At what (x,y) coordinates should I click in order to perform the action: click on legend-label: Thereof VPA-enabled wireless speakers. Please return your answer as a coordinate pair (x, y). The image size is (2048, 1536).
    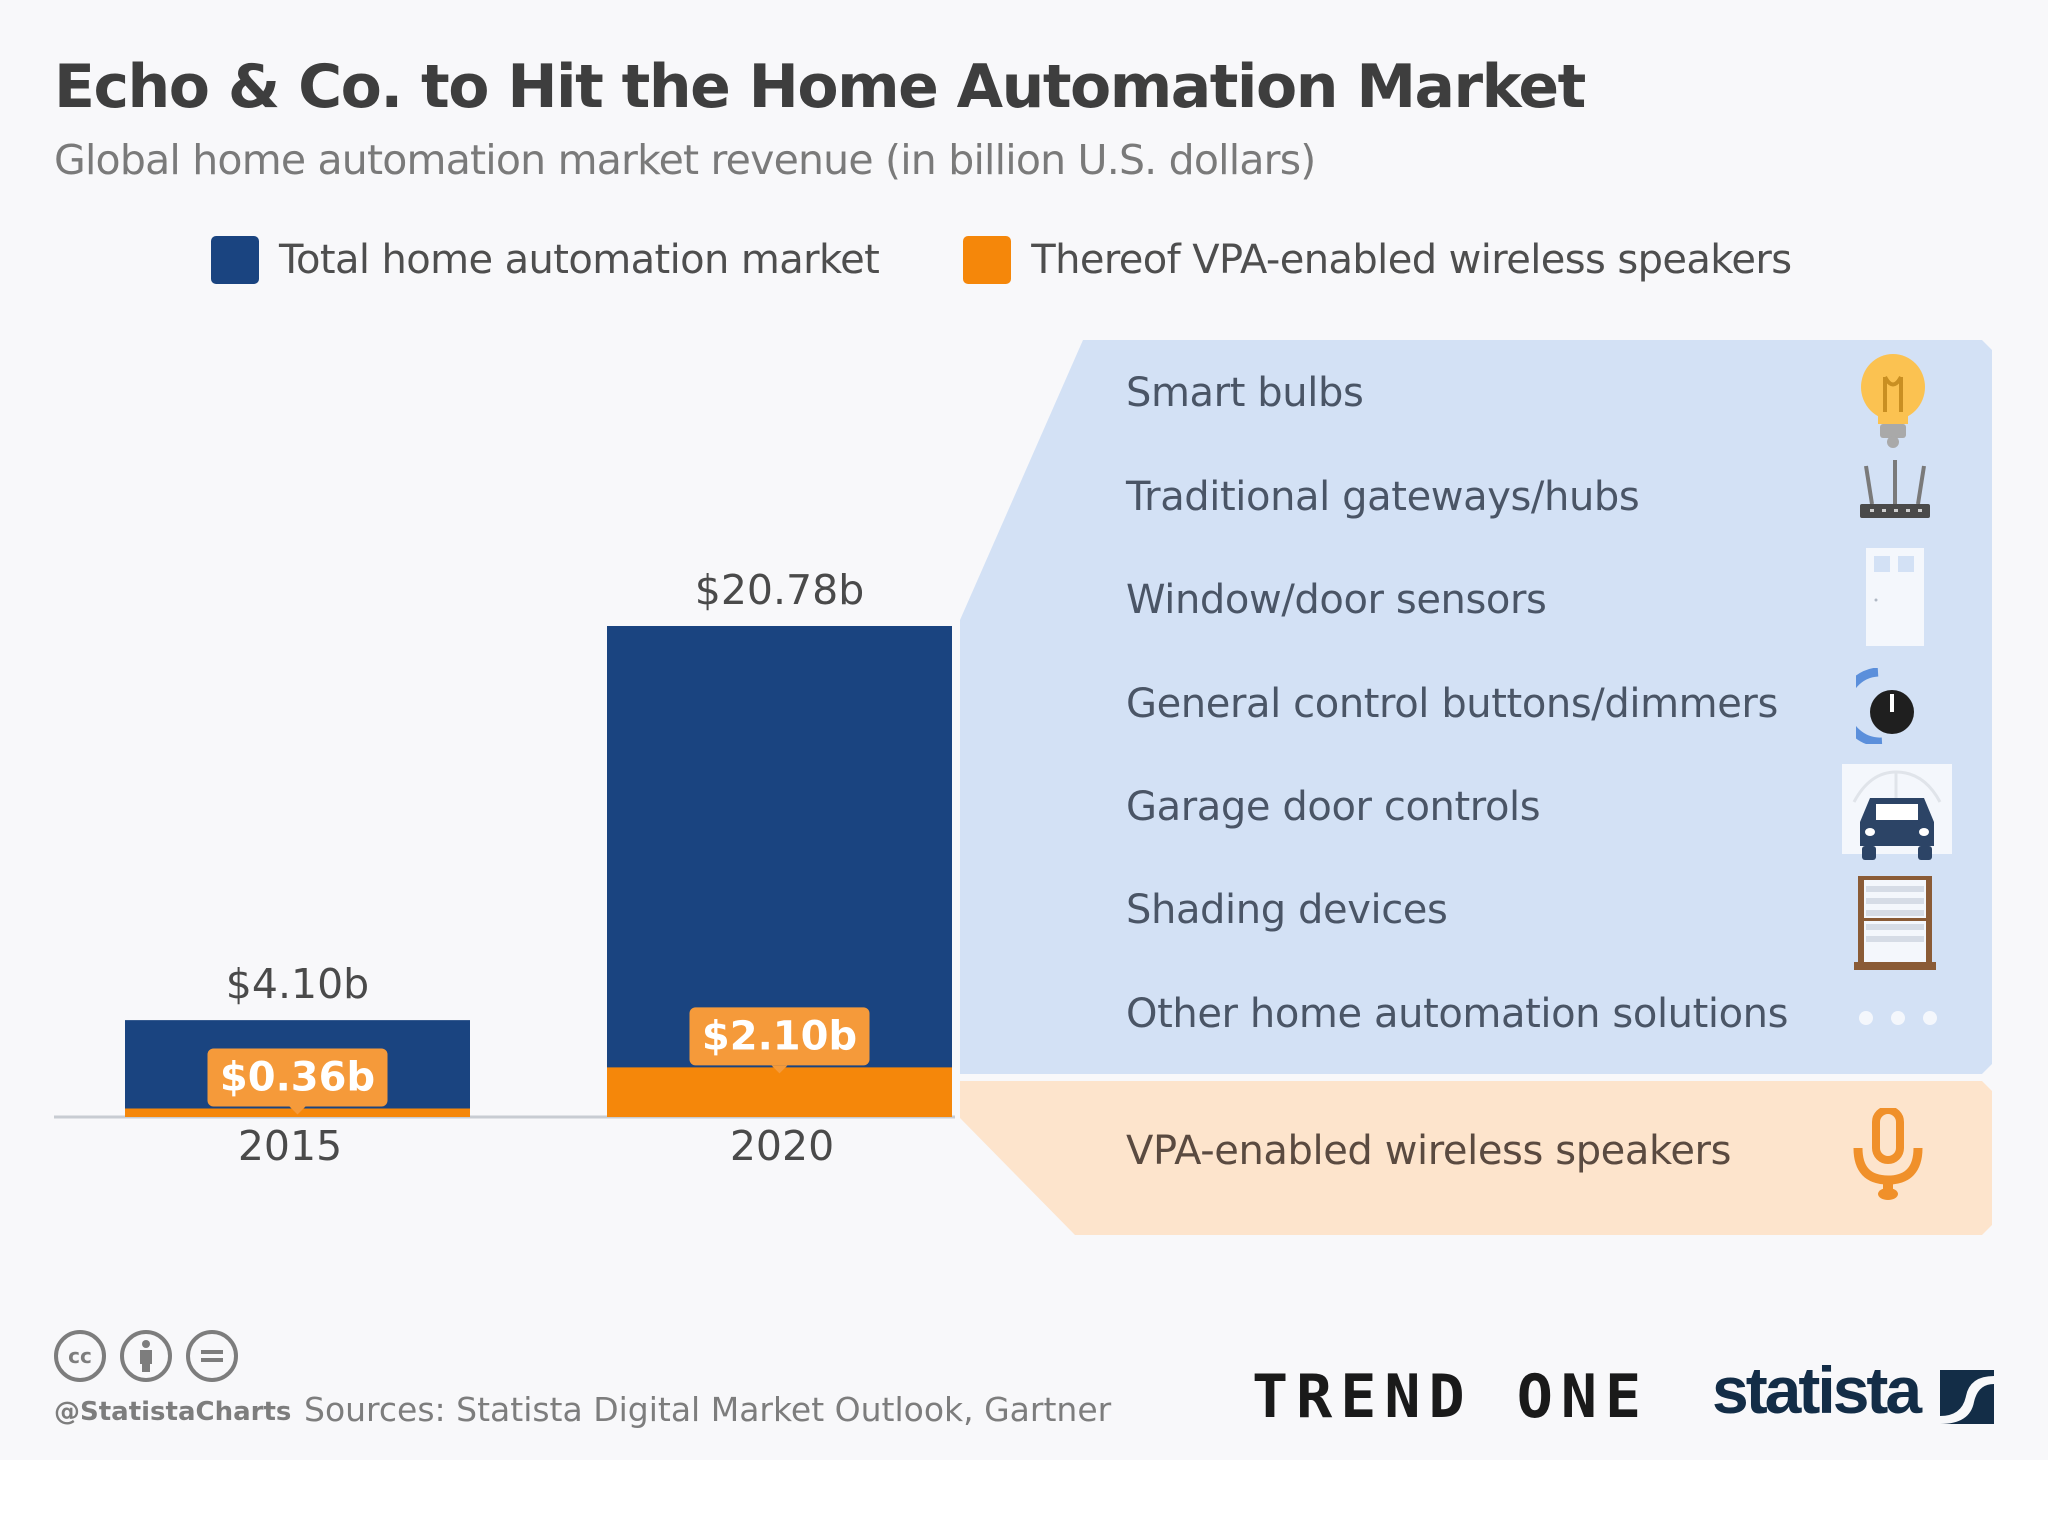
    Looking at the image, I should click on (1411, 260).